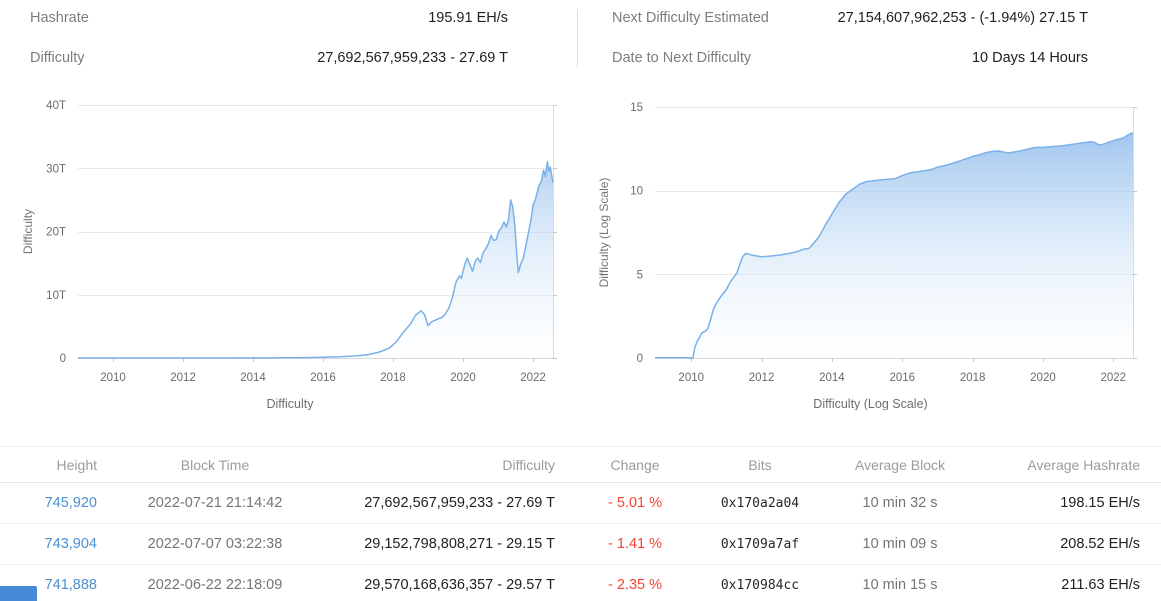 The width and height of the screenshot is (1161, 601). Describe the element at coordinates (850, 58) in the screenshot. I see `stat-date-next-difficulty: Date to Next Difficulty 10 Days 14 Hours` at that location.